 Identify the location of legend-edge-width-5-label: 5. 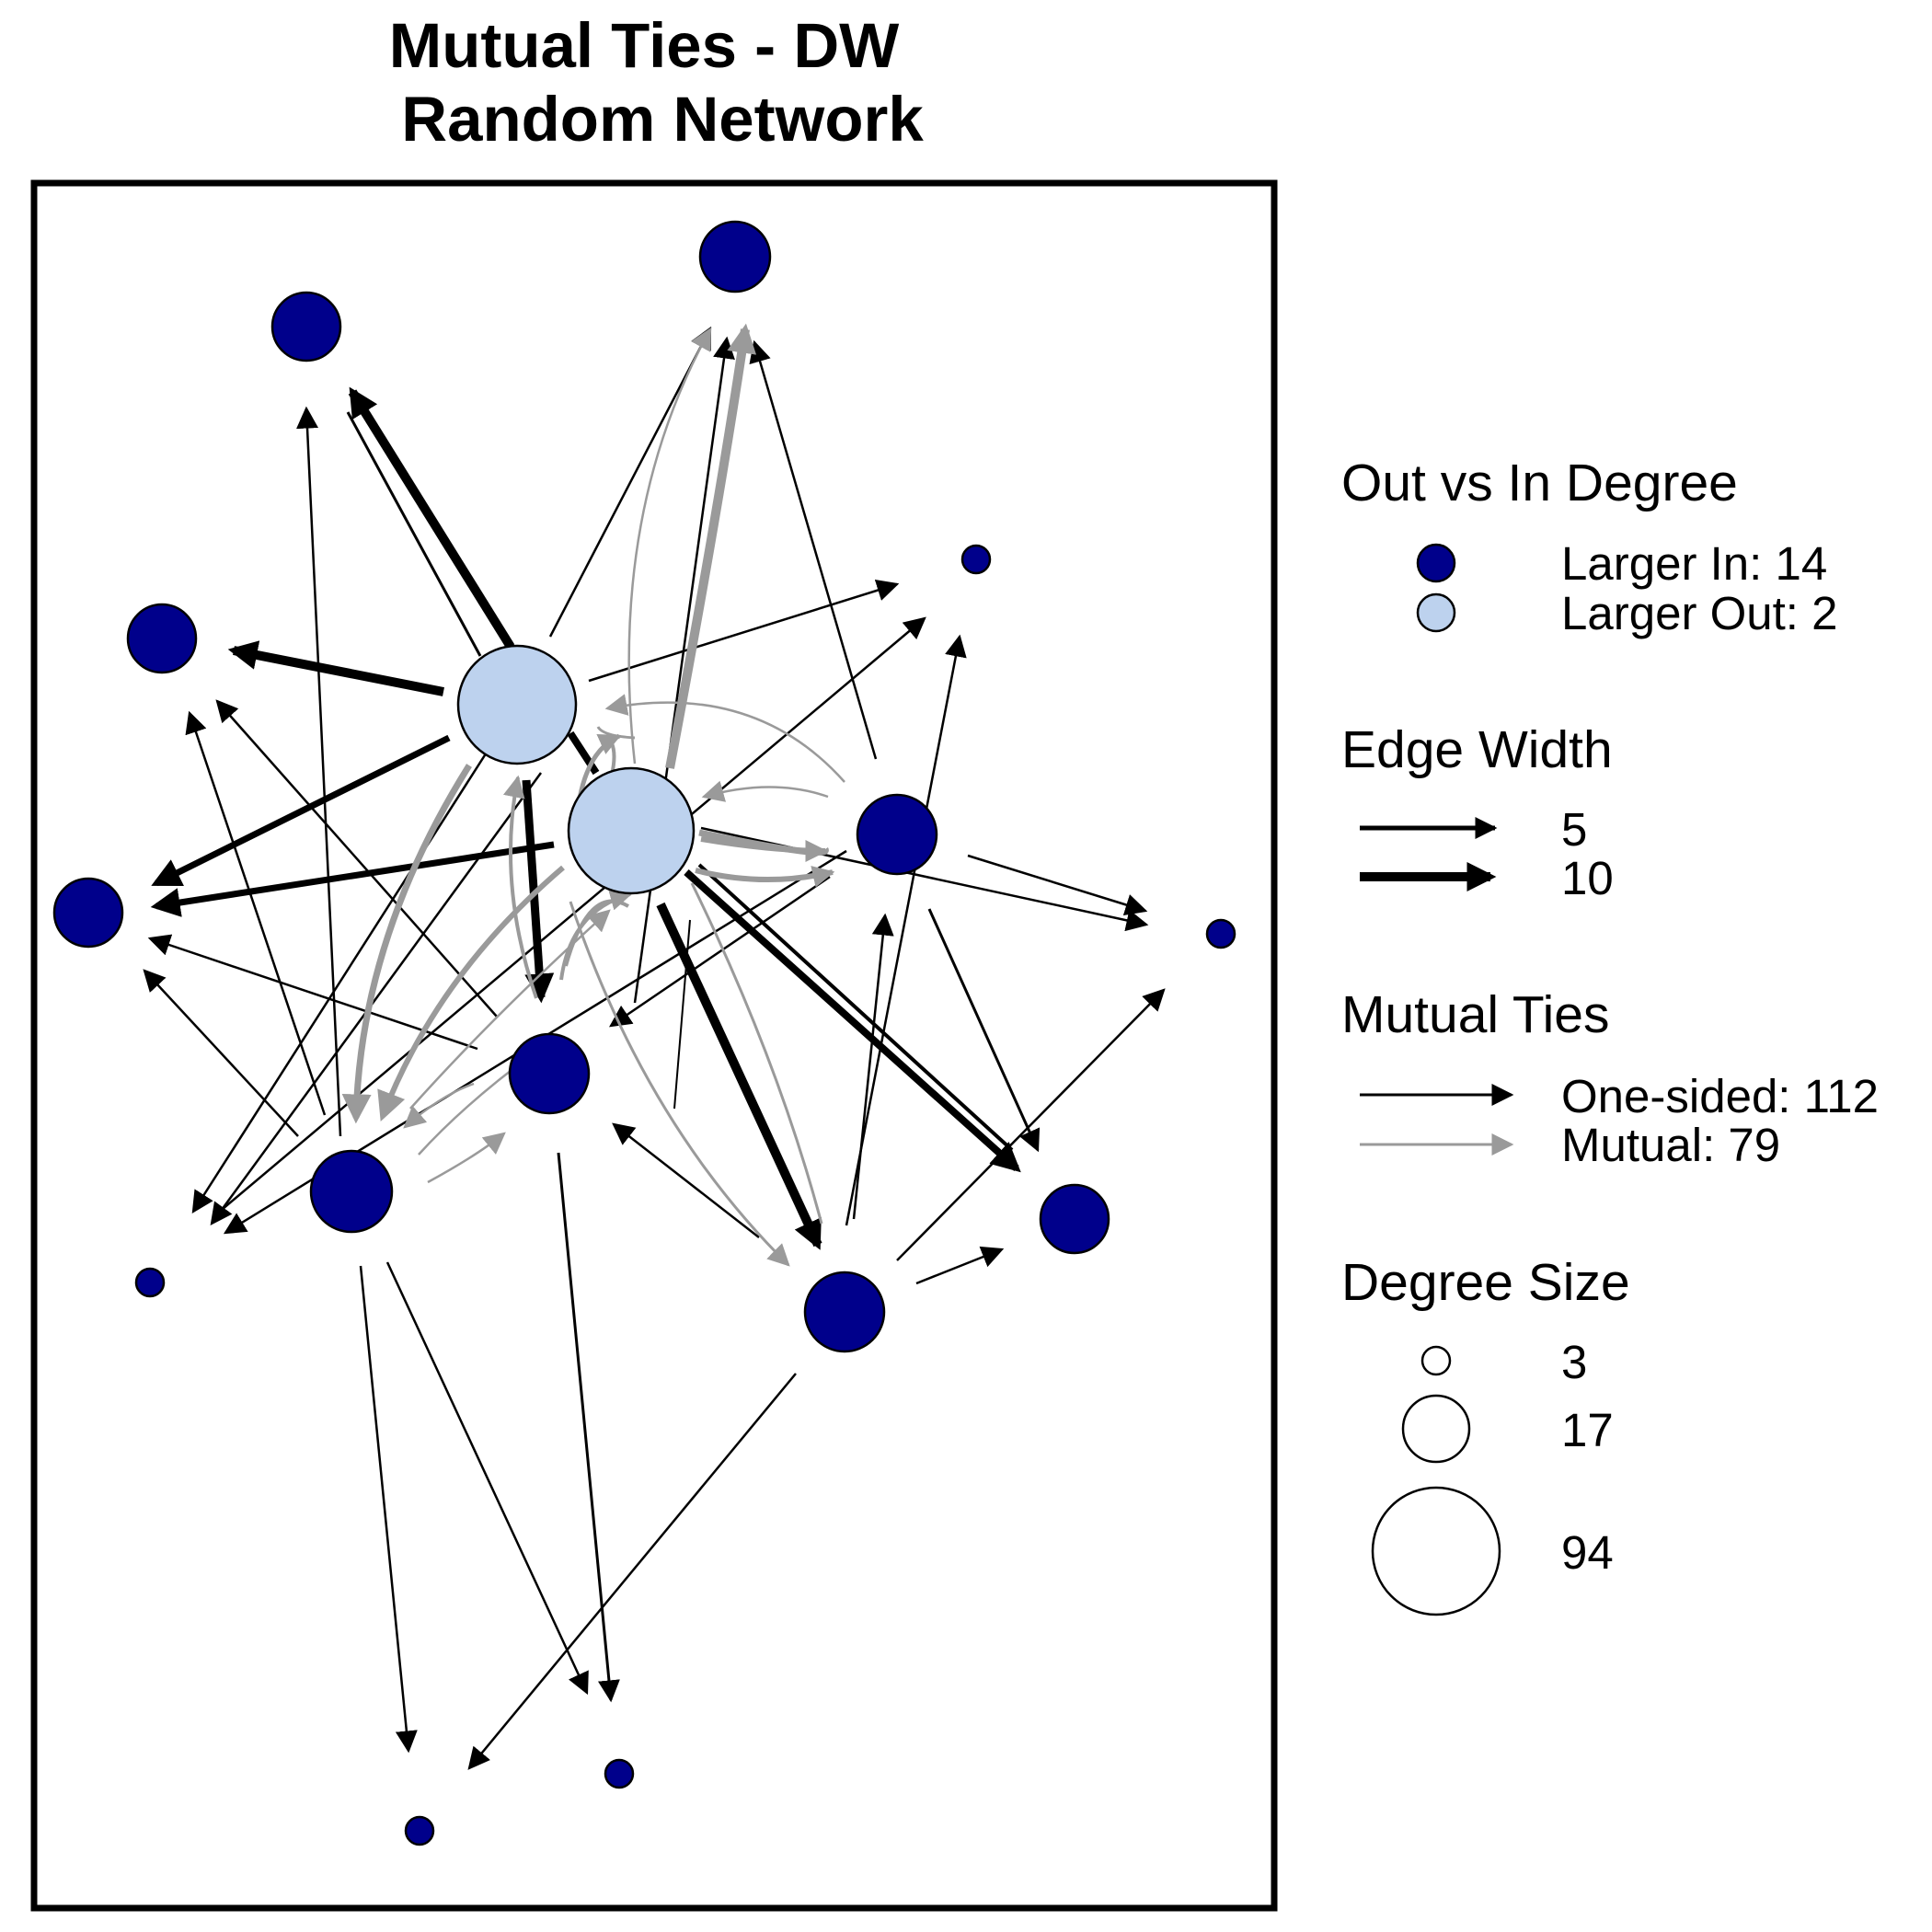
(1574, 829).